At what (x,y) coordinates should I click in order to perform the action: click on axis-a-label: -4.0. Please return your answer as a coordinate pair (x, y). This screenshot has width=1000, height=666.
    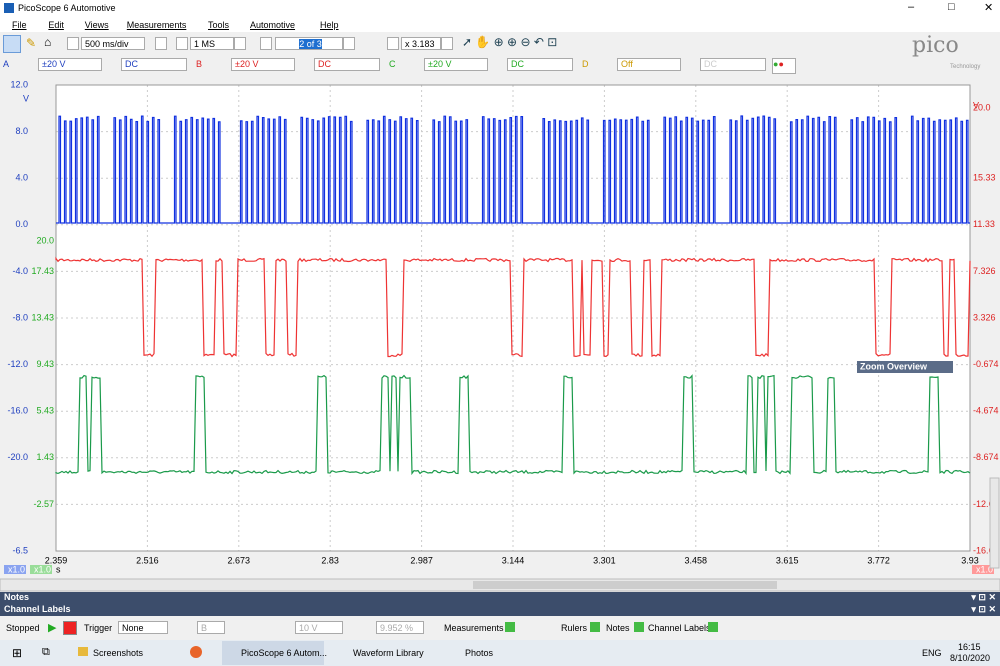
    Looking at the image, I should click on (20, 271).